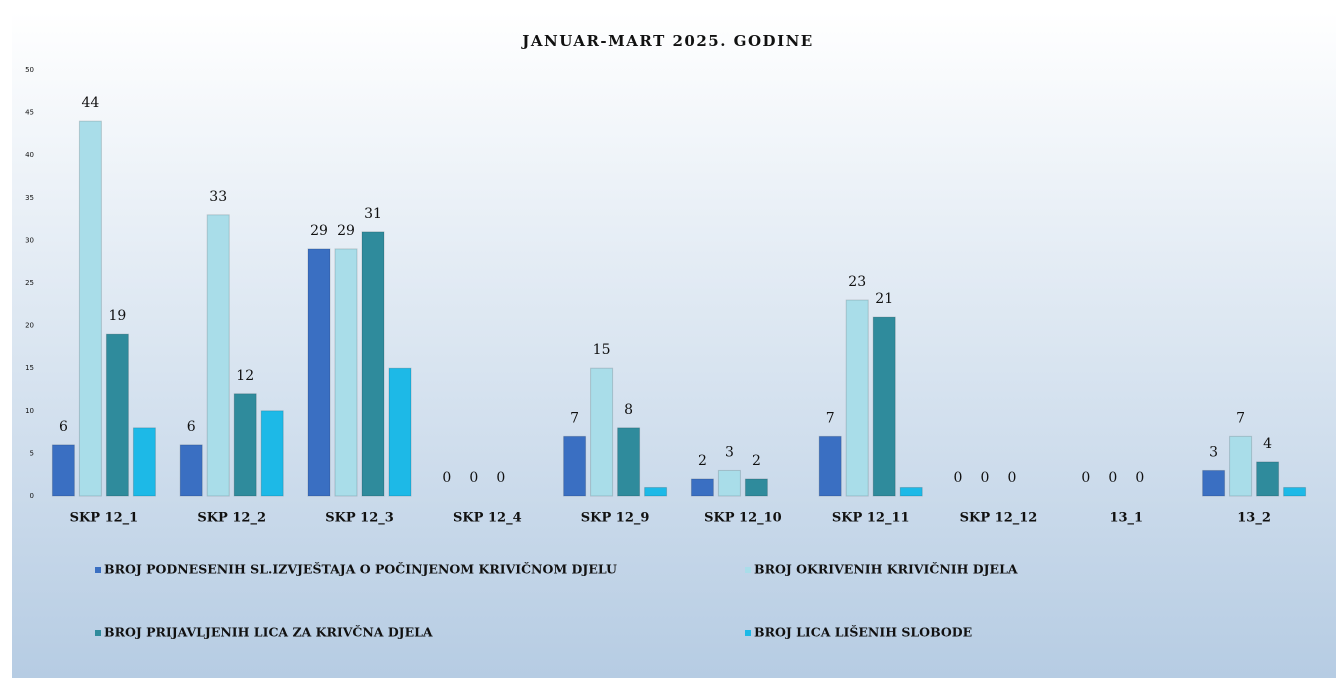  Describe the element at coordinates (29, 155) in the screenshot. I see `y-tick-label: 40` at that location.